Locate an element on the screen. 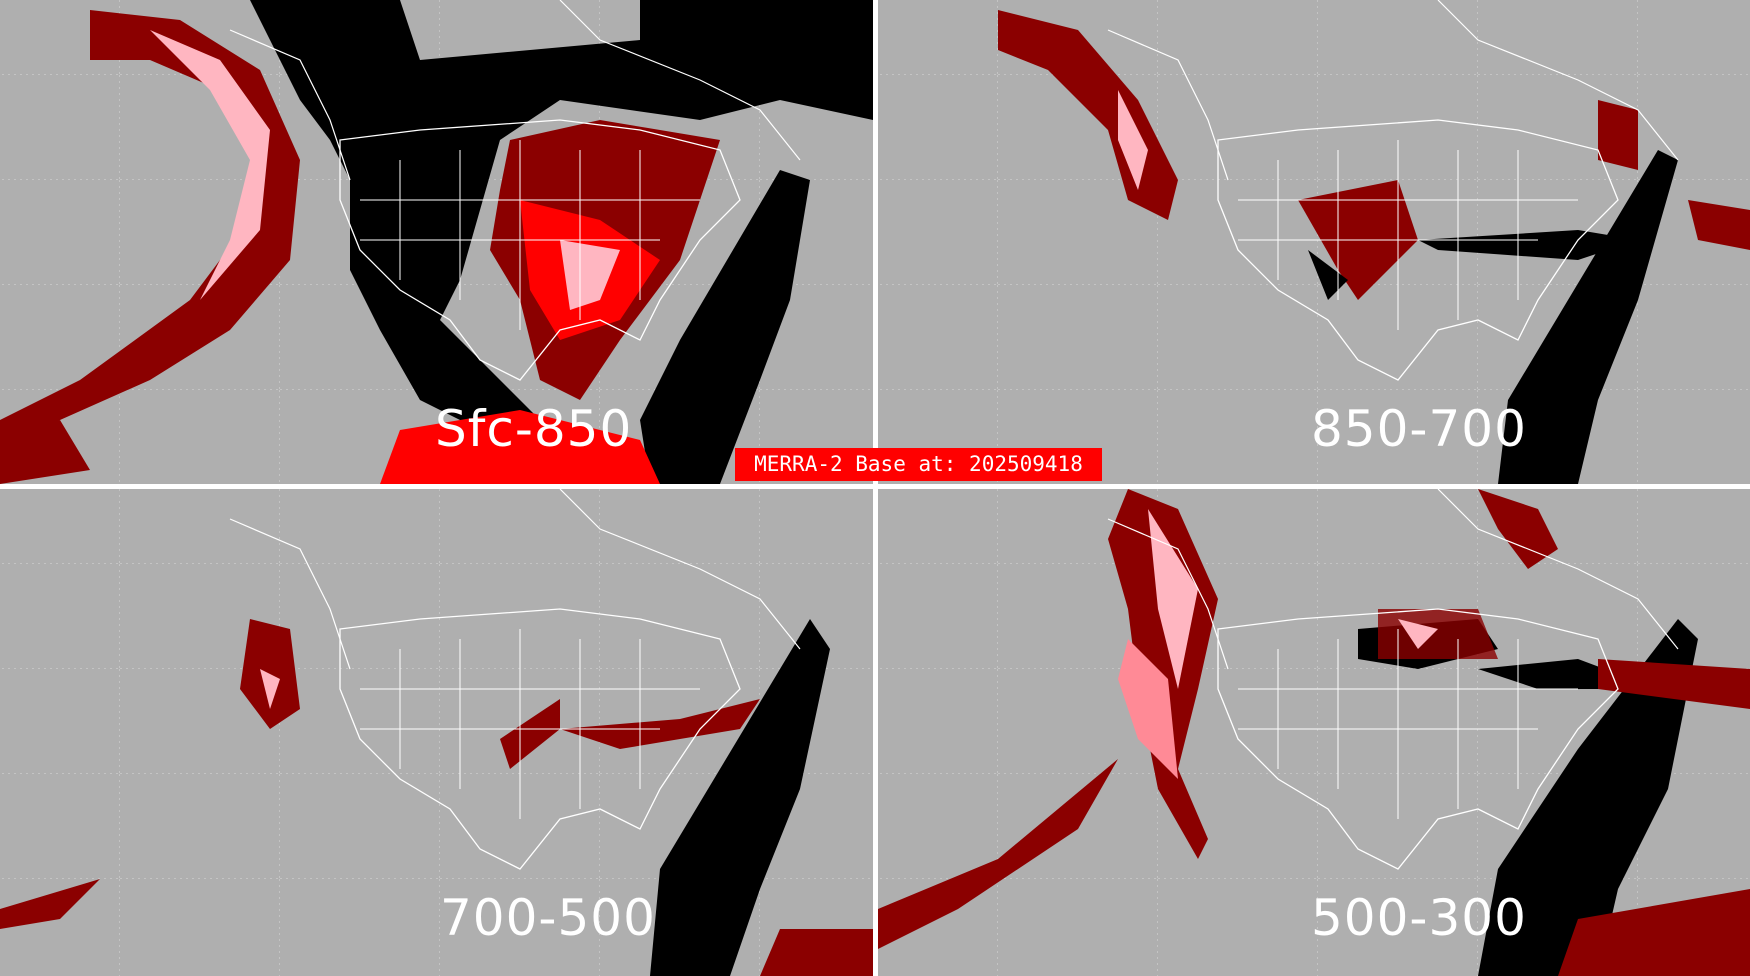 The width and height of the screenshot is (1750, 976). panel-label: 500-300 is located at coordinates (1419, 918).